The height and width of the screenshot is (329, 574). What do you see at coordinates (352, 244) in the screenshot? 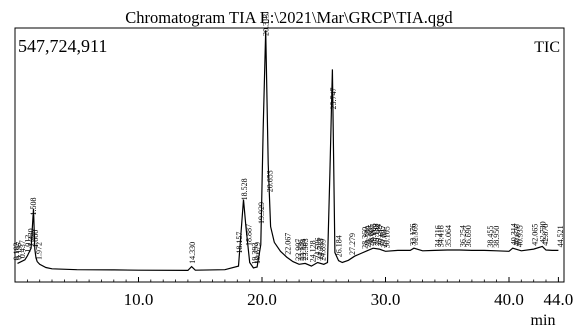
I see `peak-label: 27.279` at bounding box center [352, 244].